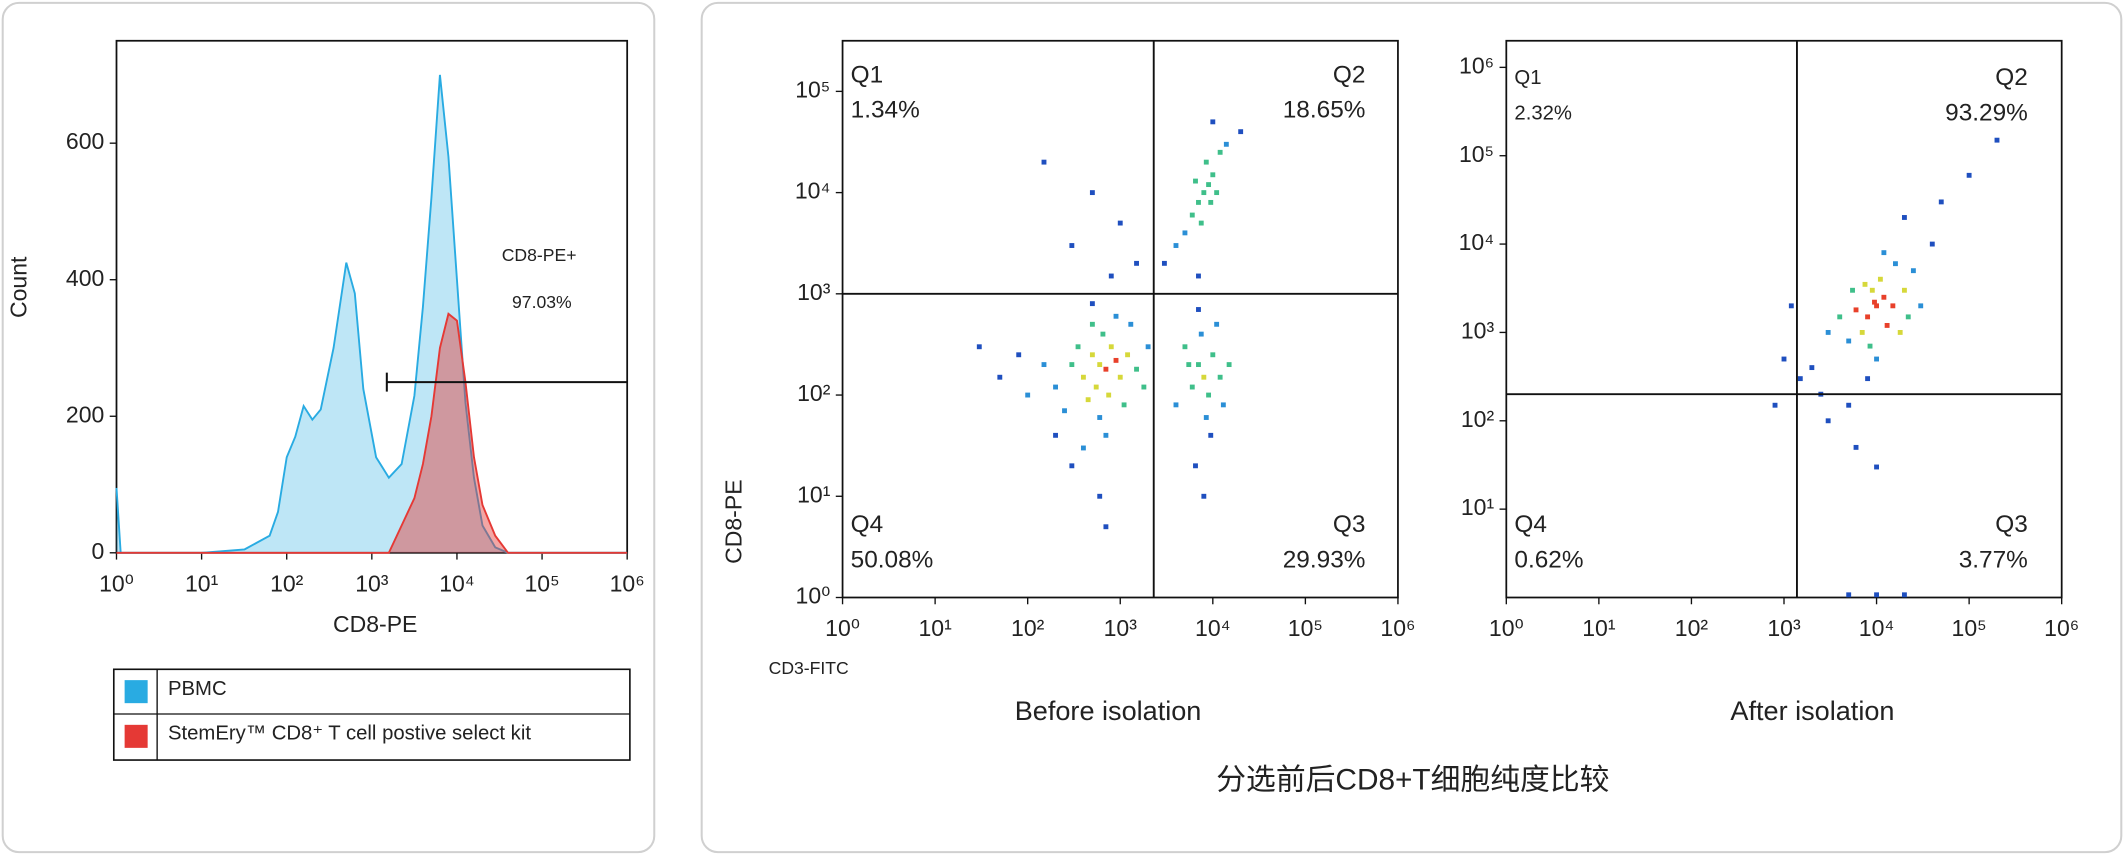  I want to click on quadrant-percent: 93.29%, so click(1986, 112).